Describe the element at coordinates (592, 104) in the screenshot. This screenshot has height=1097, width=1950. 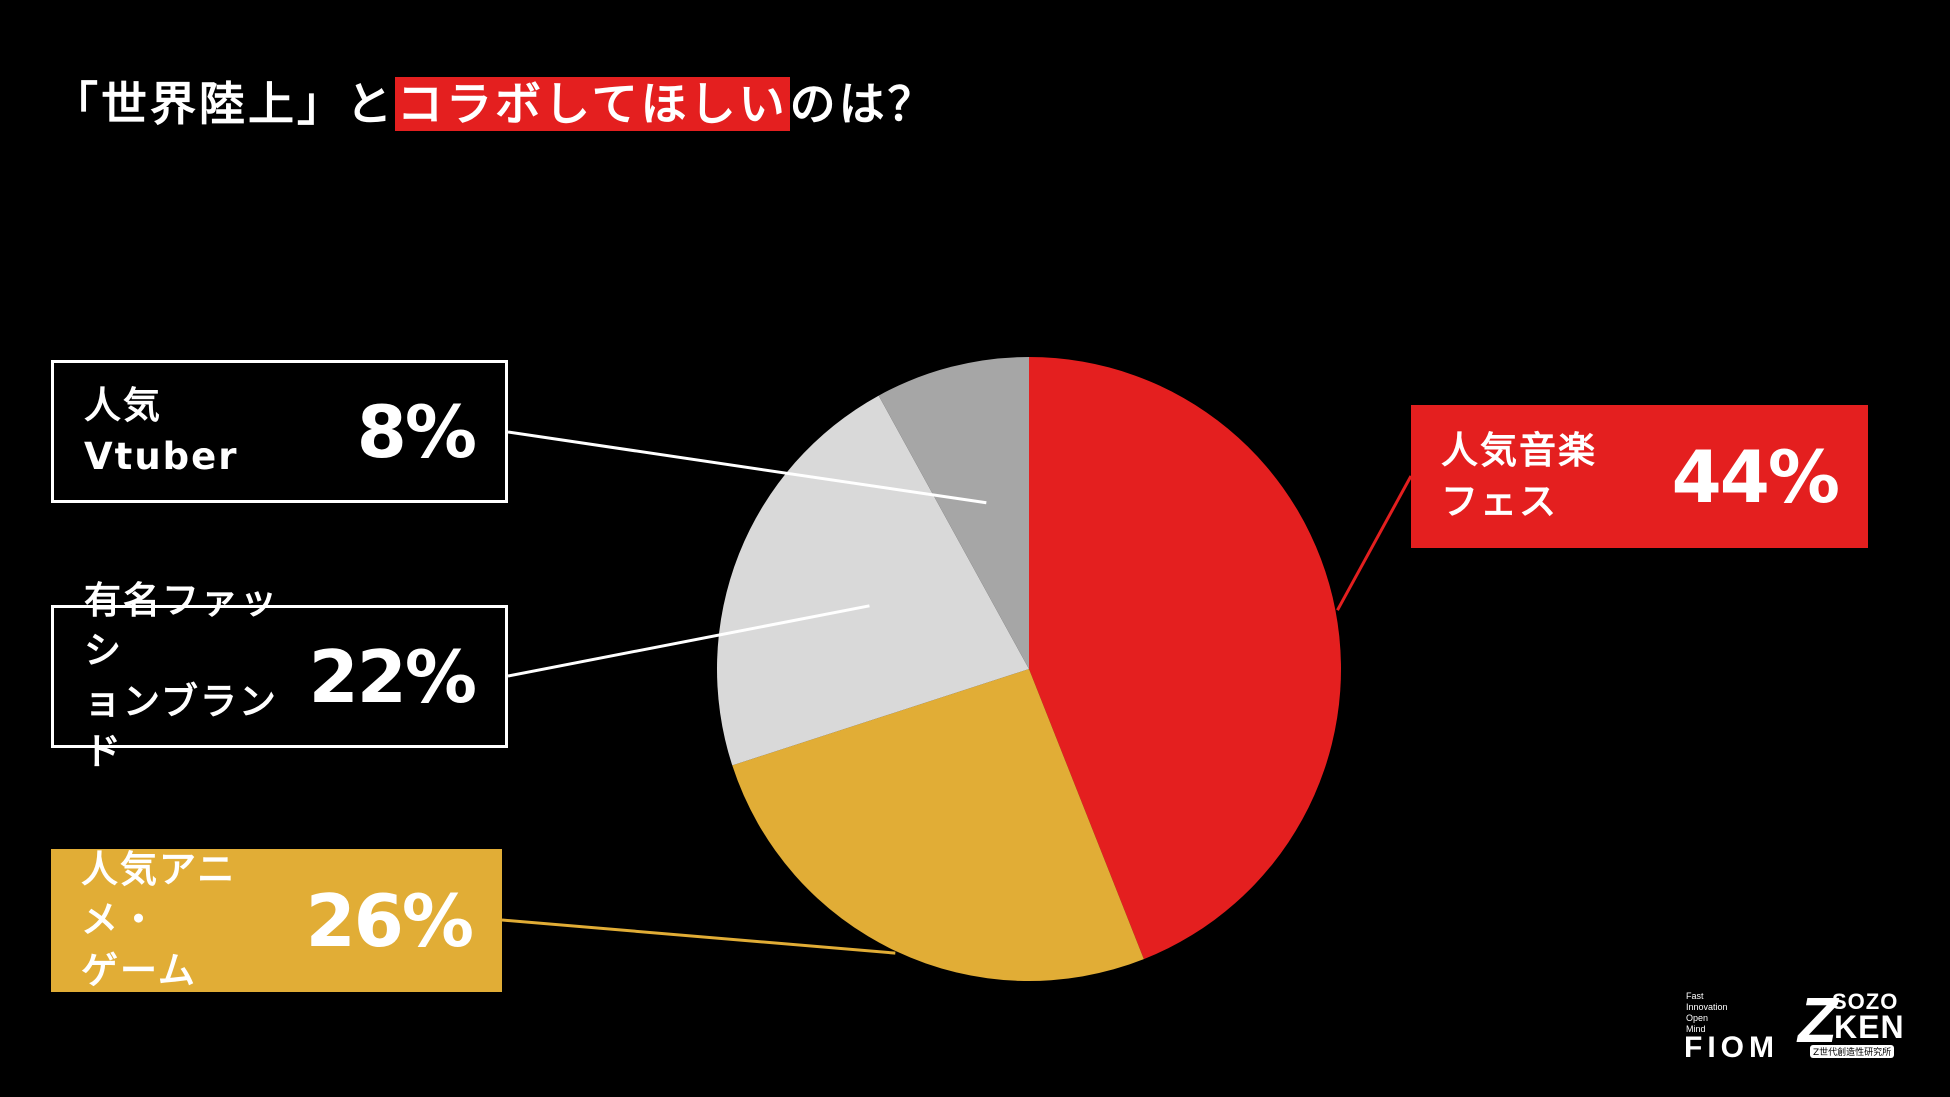
I see `title-highlight: コラボしてほしい` at that location.